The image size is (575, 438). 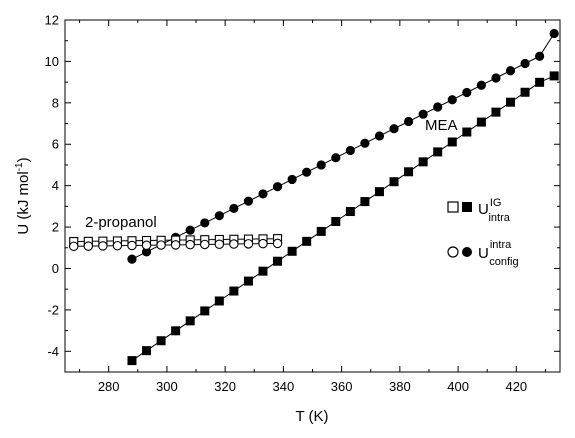 I want to click on x-tick-label: 400, so click(x=458, y=386).